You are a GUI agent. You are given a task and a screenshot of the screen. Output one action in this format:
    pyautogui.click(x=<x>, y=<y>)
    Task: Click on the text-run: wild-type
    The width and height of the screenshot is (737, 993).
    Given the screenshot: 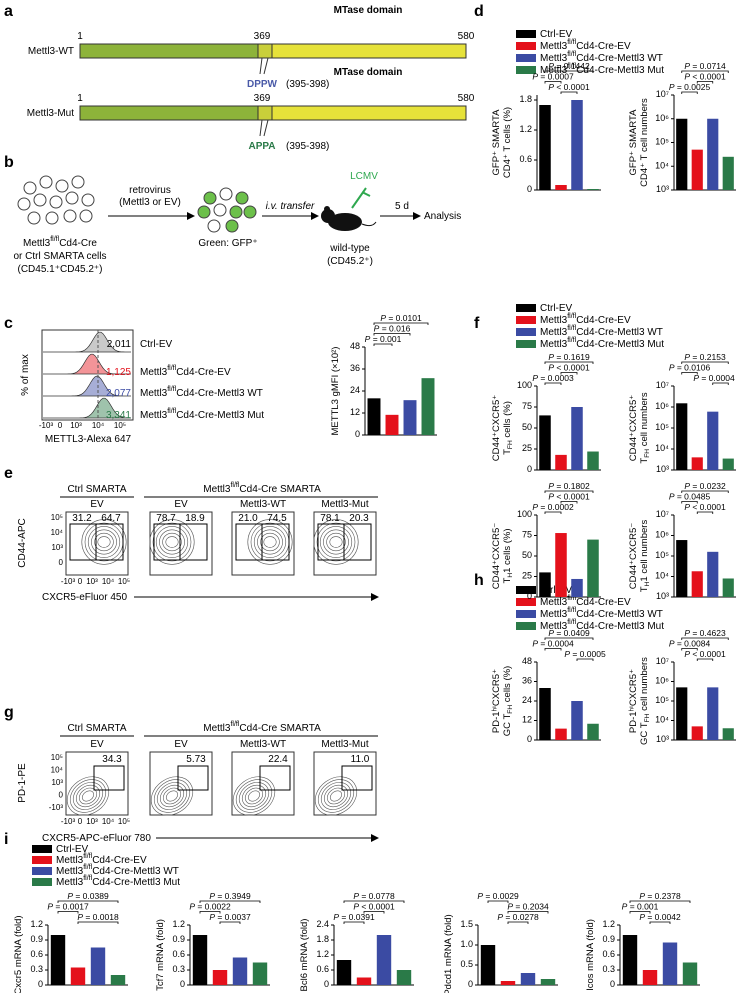 What is the action you would take?
    pyautogui.click(x=349, y=248)
    